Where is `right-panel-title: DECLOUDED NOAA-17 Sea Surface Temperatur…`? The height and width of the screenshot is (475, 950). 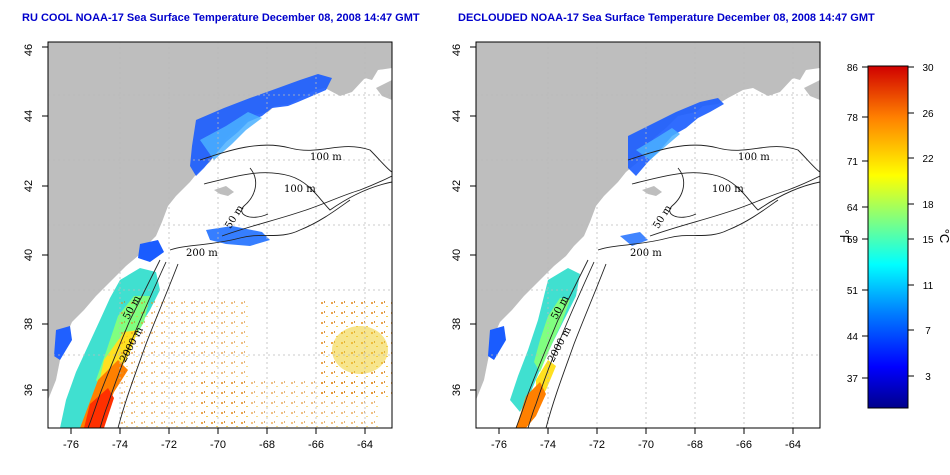
right-panel-title: DECLOUDED NOAA-17 Sea Surface Temperatur… is located at coordinates (666, 18).